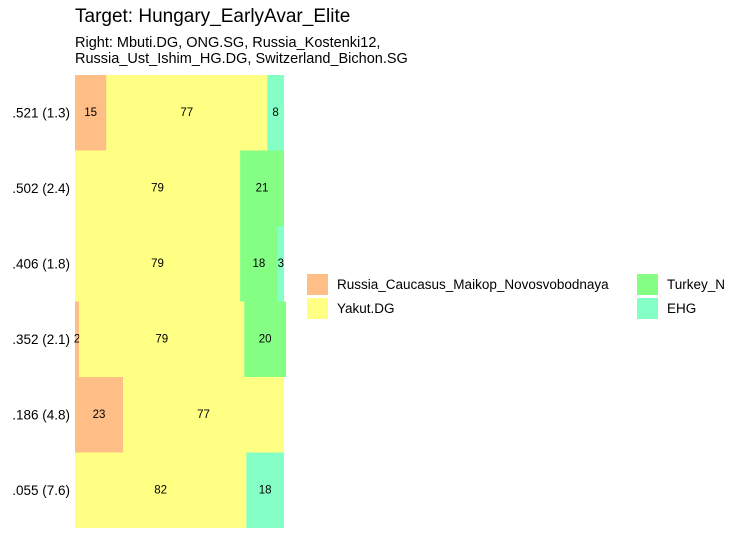 This screenshot has height=534, width=737. I want to click on legend-label-maikop: Russia_Caucasus_Maikop_Novosvobodnaya, so click(473, 284).